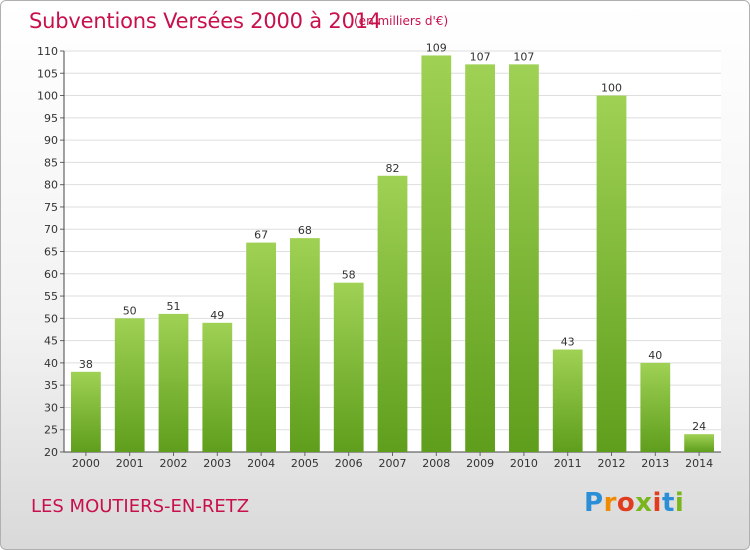  Describe the element at coordinates (51, 140) in the screenshot. I see `y-tick-label: 90` at that location.